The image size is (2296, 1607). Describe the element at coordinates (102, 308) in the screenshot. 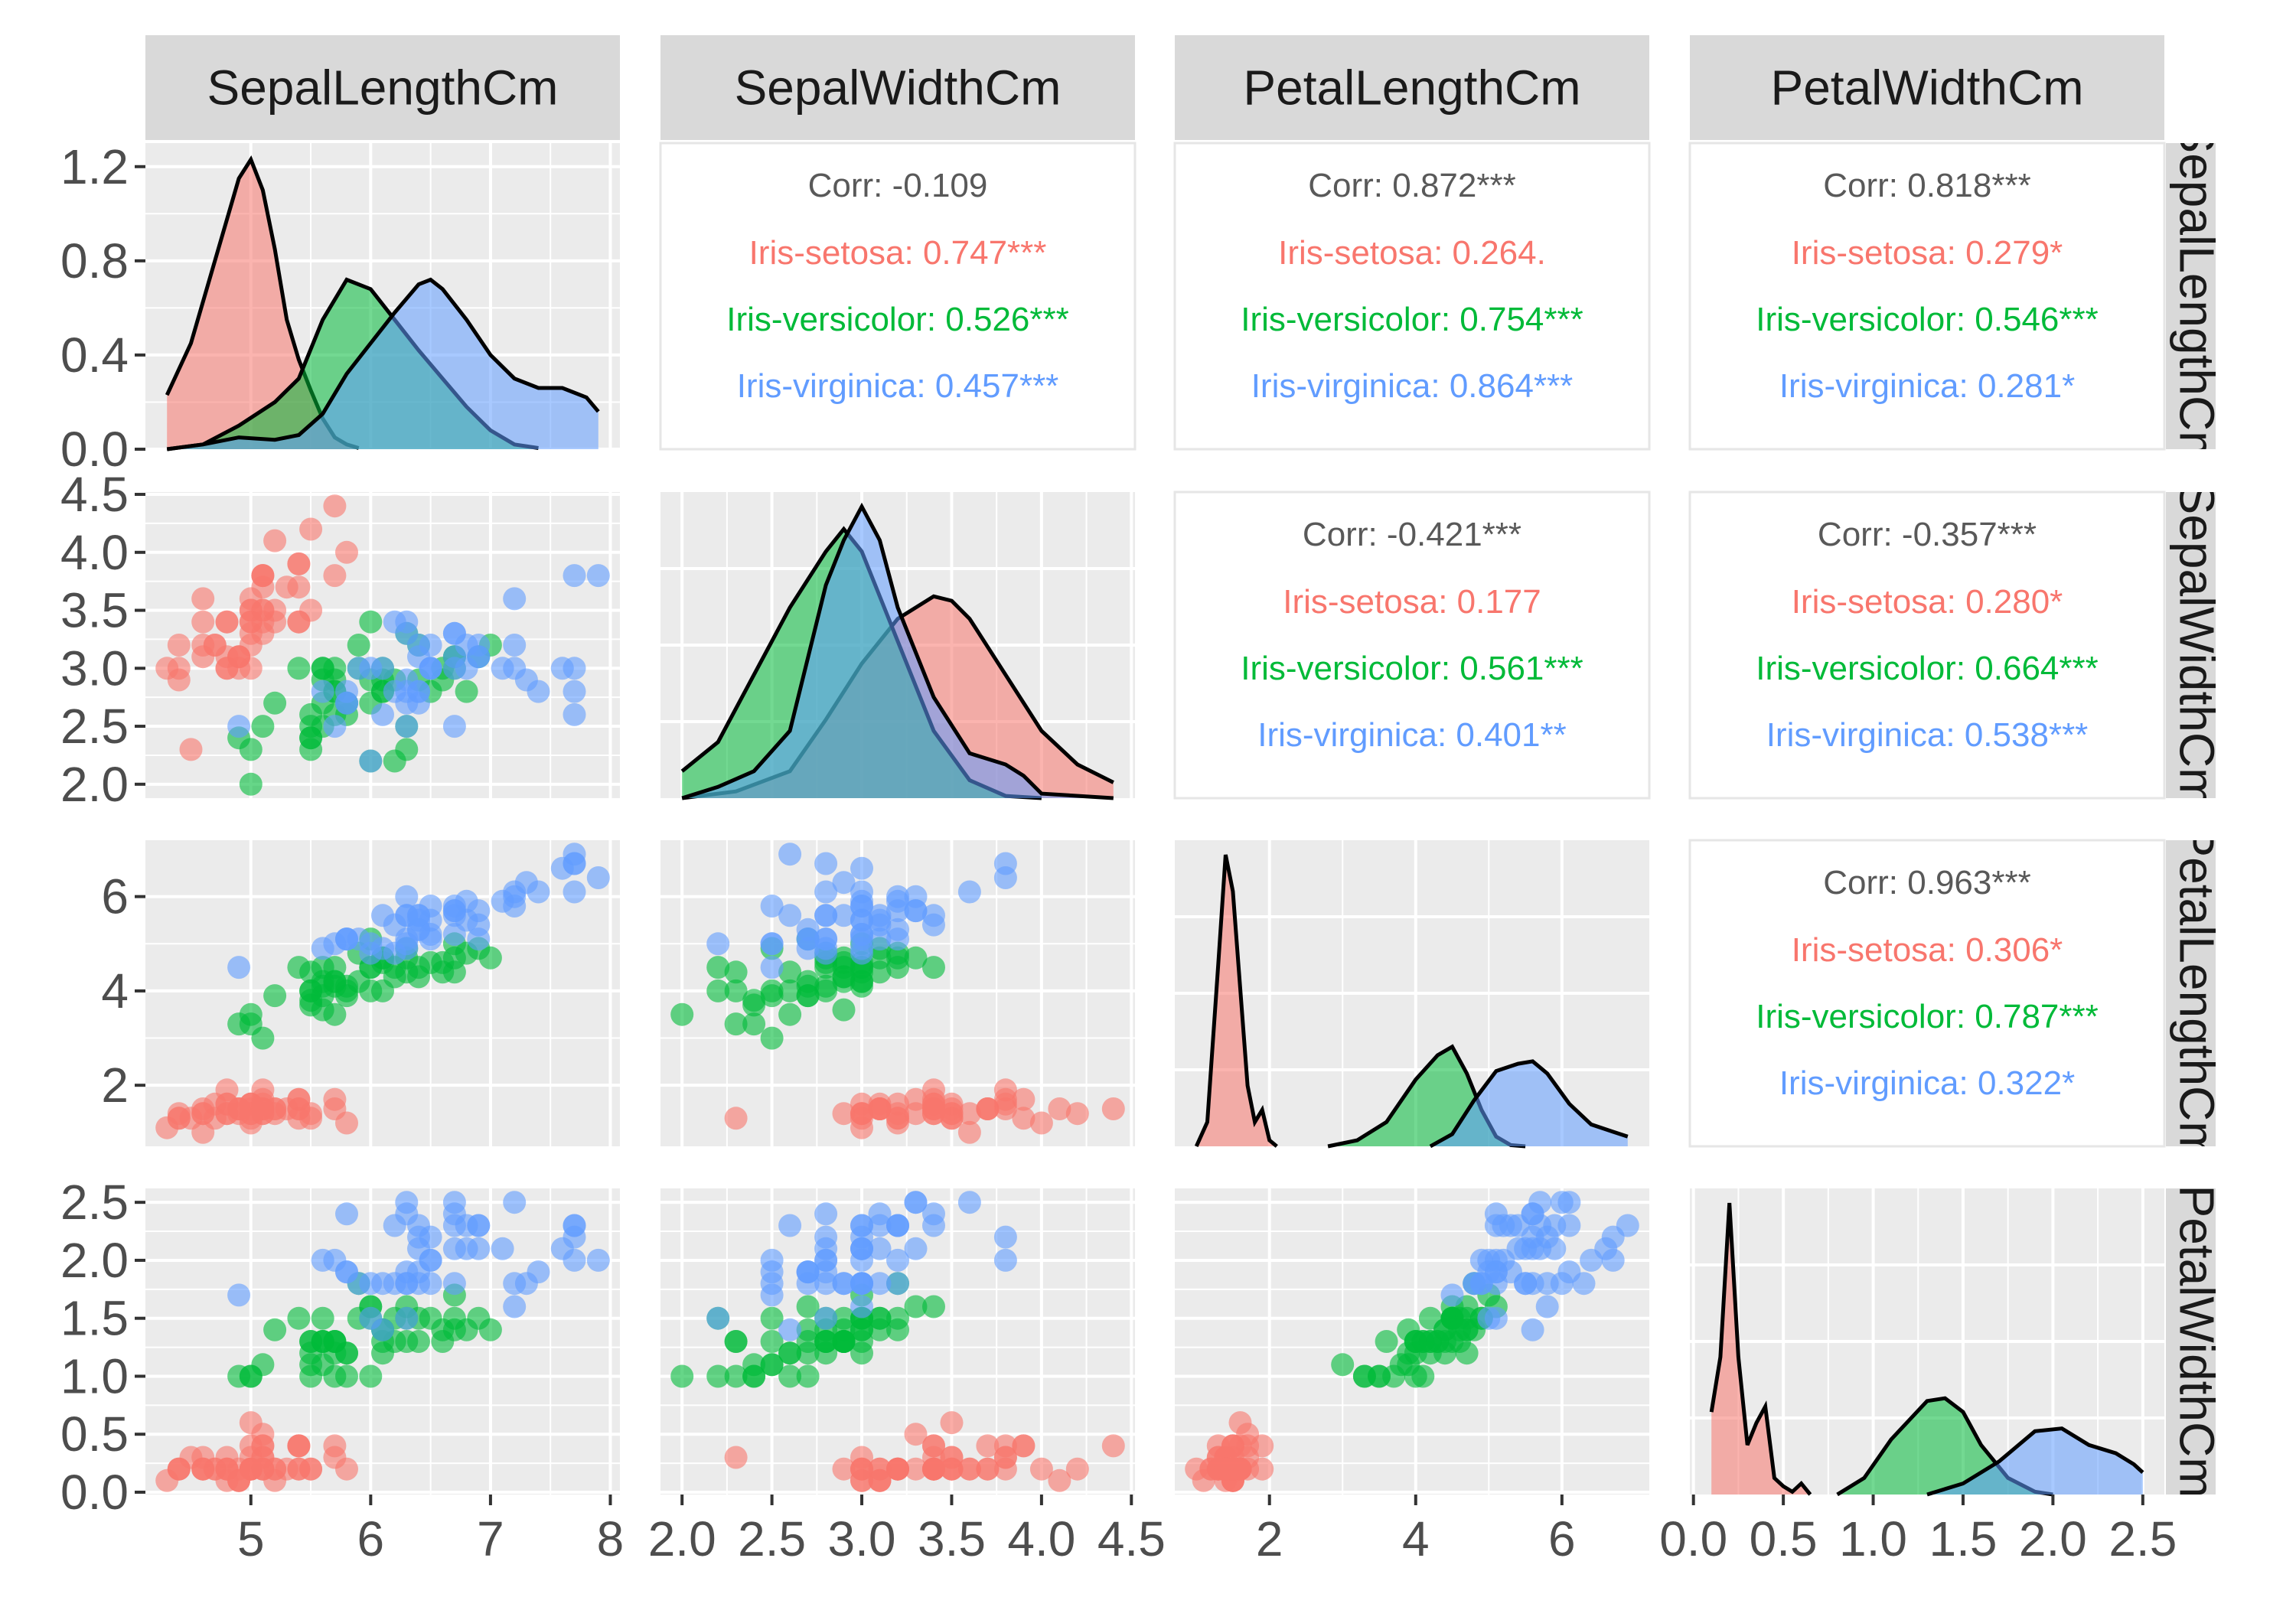

I see `y-axis-SepalLengthCm: 0.0 0.4 0.8 1.2` at that location.